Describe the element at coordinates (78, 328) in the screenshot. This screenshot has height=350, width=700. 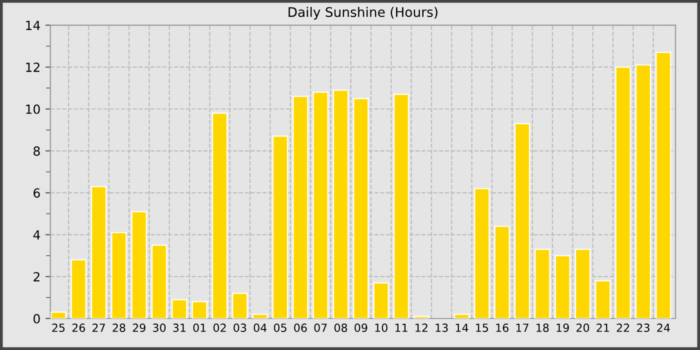
I see `x-tick-label: 26` at that location.